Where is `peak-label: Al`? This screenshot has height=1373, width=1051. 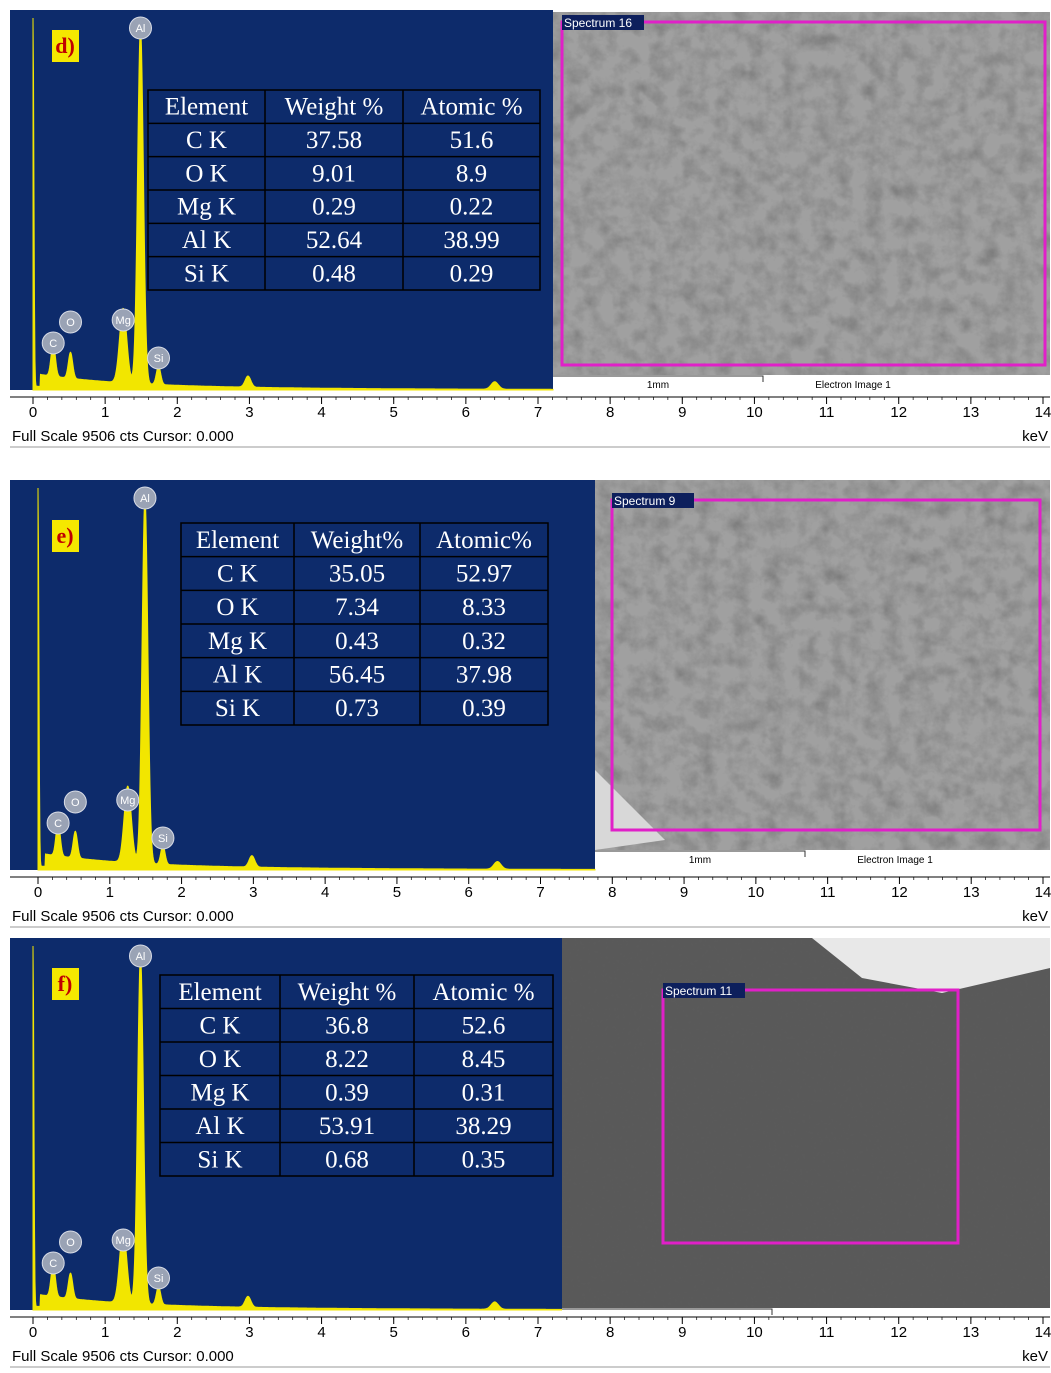
peak-label: Al is located at coordinates (145, 499).